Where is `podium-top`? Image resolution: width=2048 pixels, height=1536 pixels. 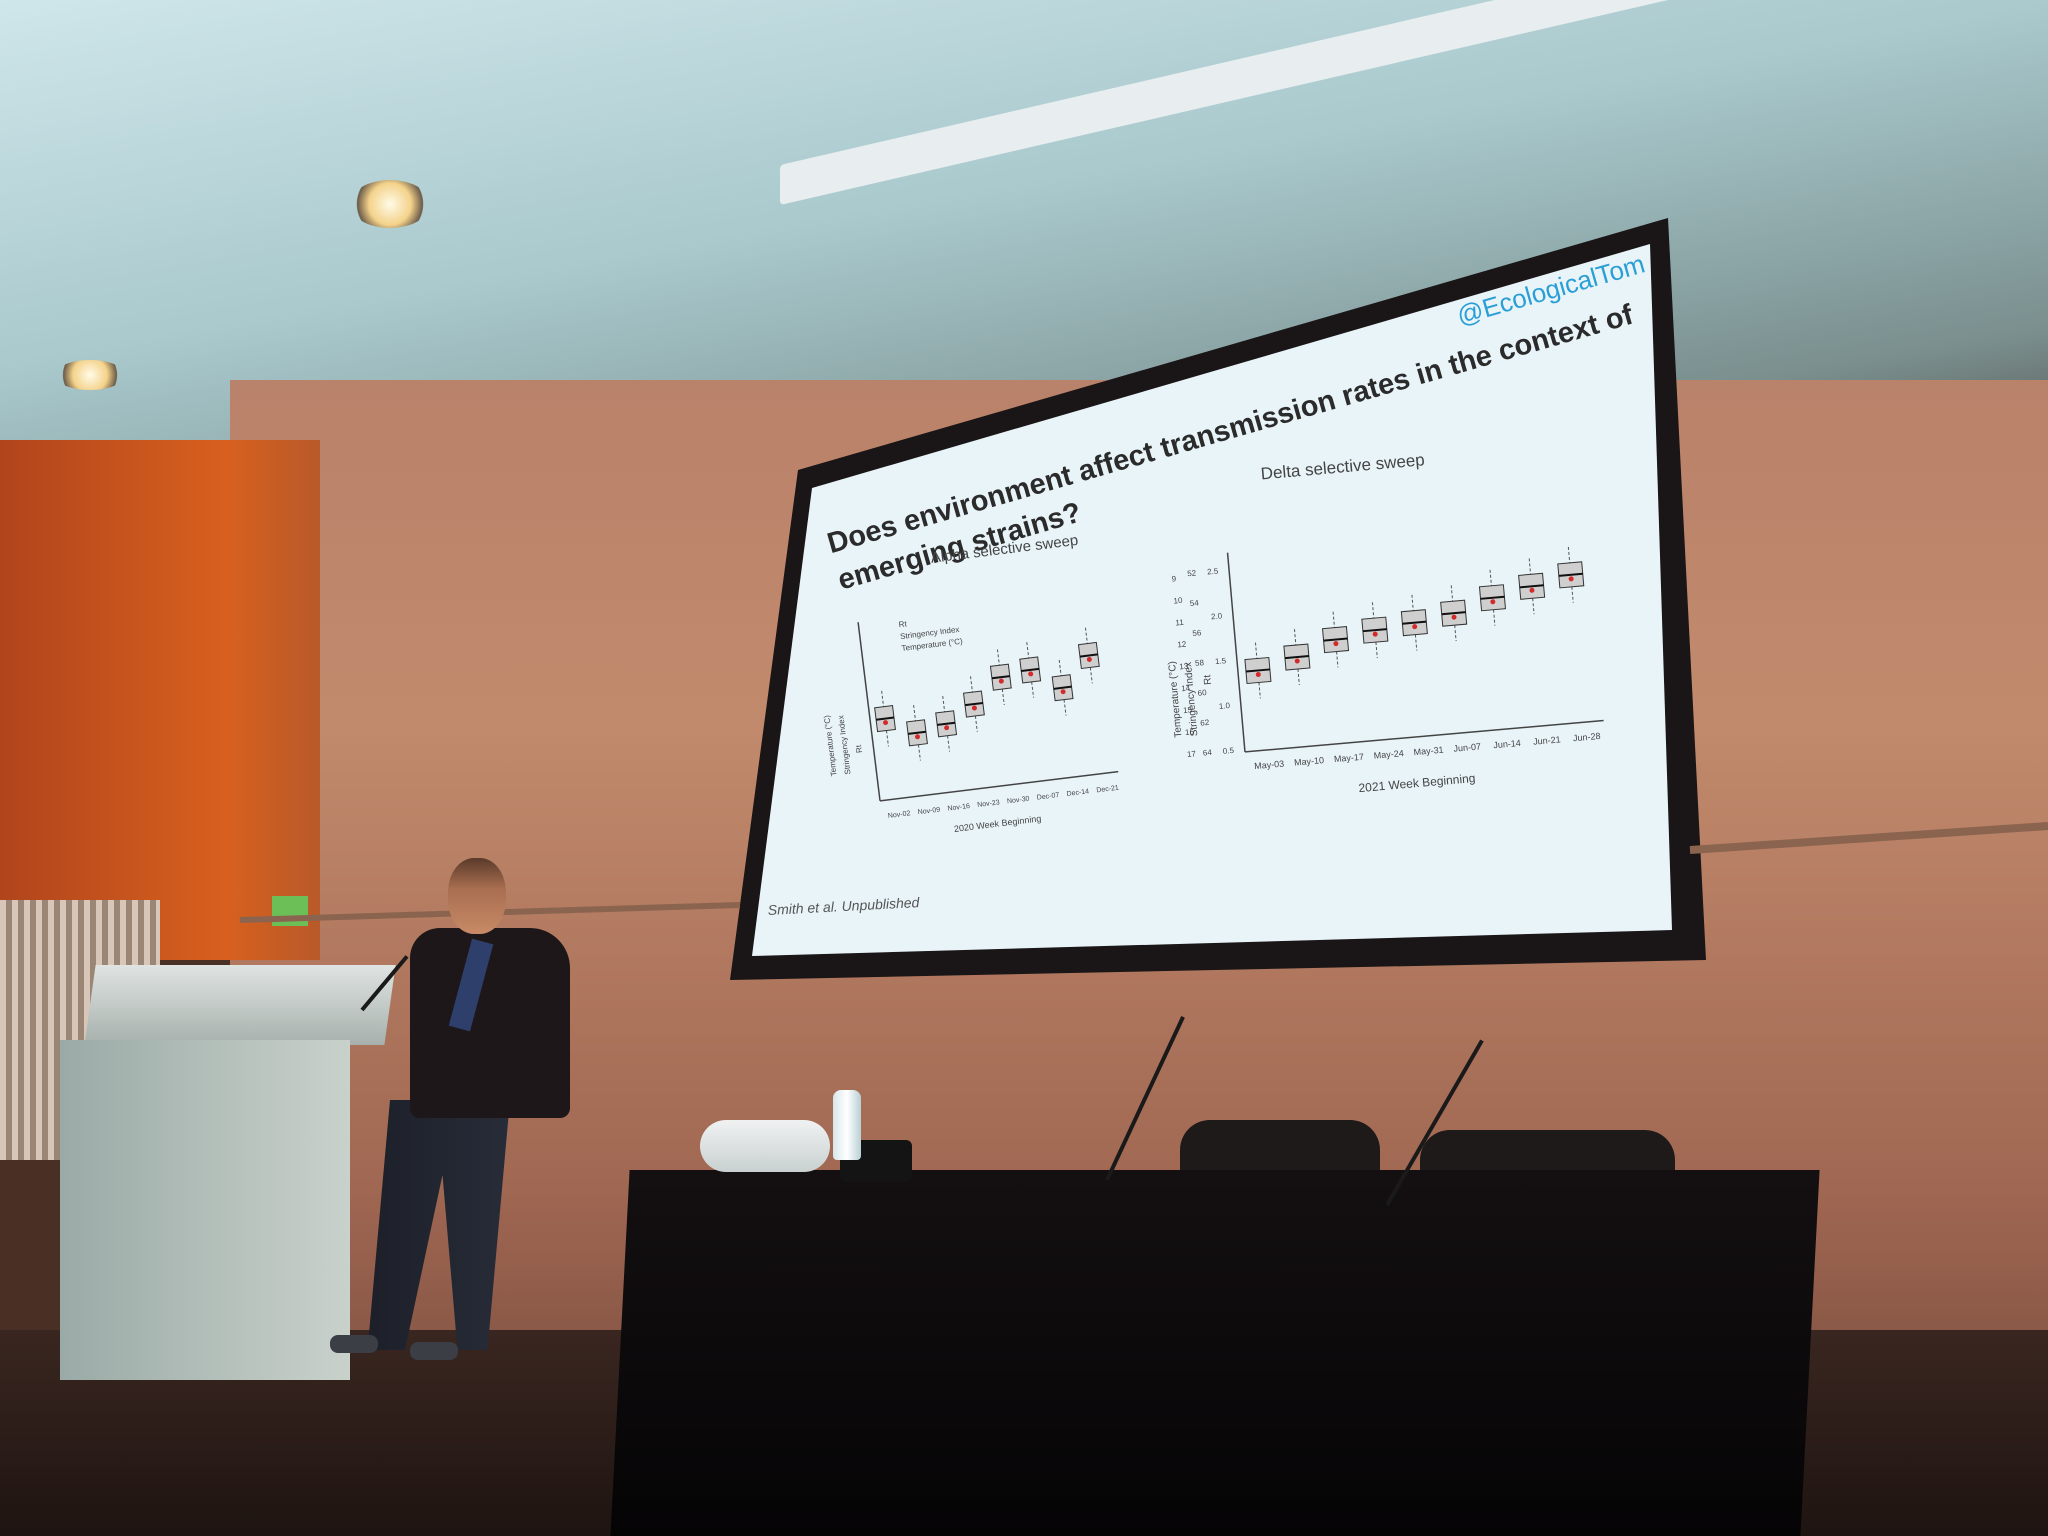
podium-top is located at coordinates (240, 1005).